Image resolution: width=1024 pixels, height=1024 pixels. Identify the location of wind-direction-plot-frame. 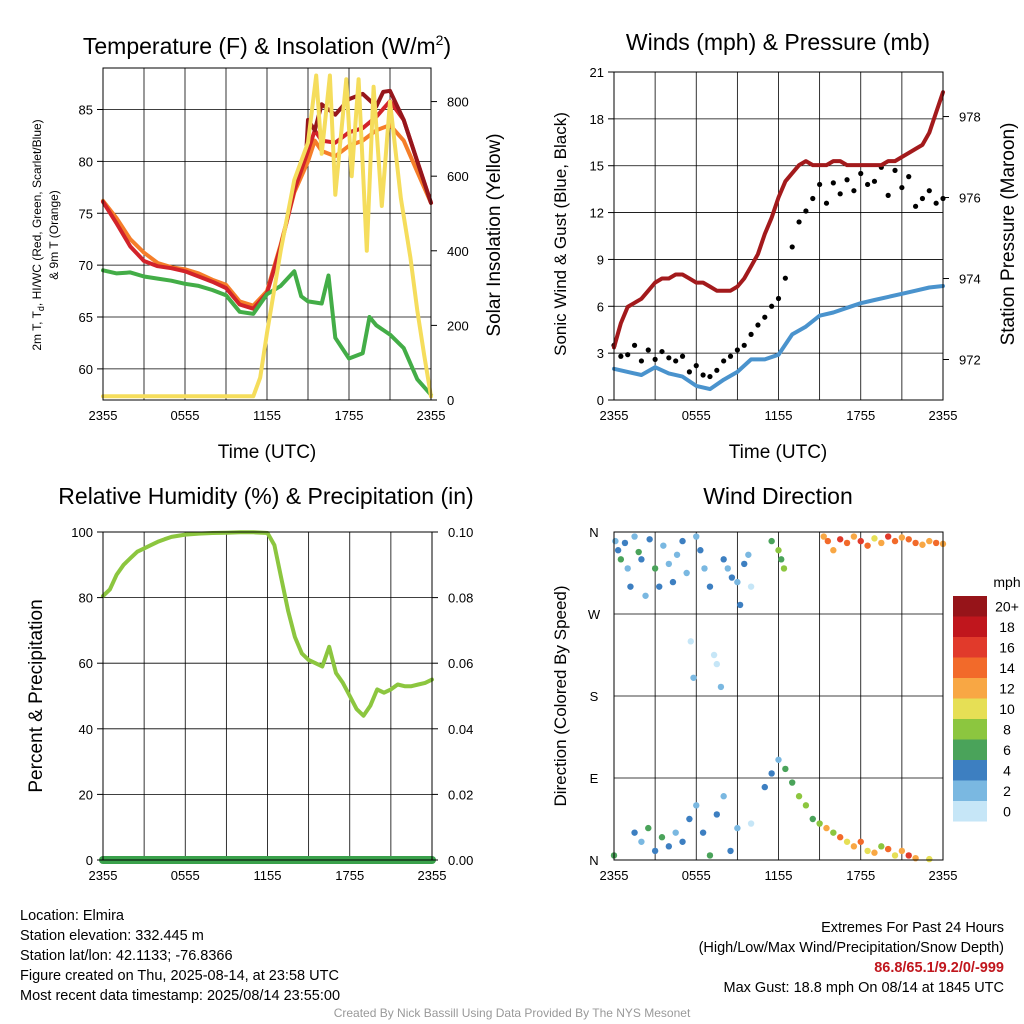
(778, 696).